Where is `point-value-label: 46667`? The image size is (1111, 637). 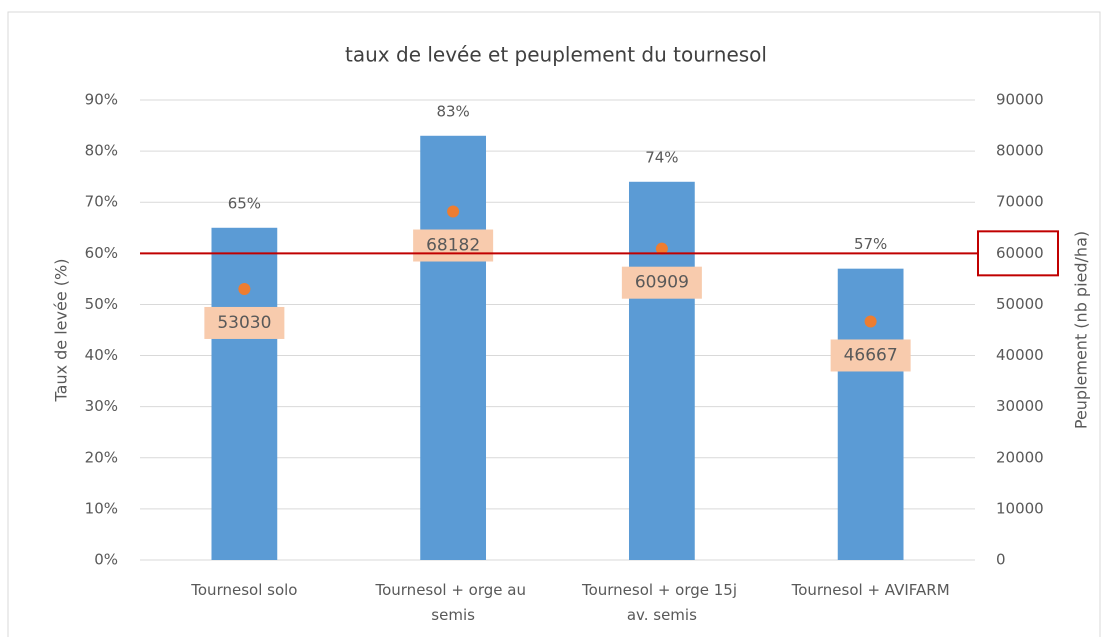 point-value-label: 46667 is located at coordinates (871, 355).